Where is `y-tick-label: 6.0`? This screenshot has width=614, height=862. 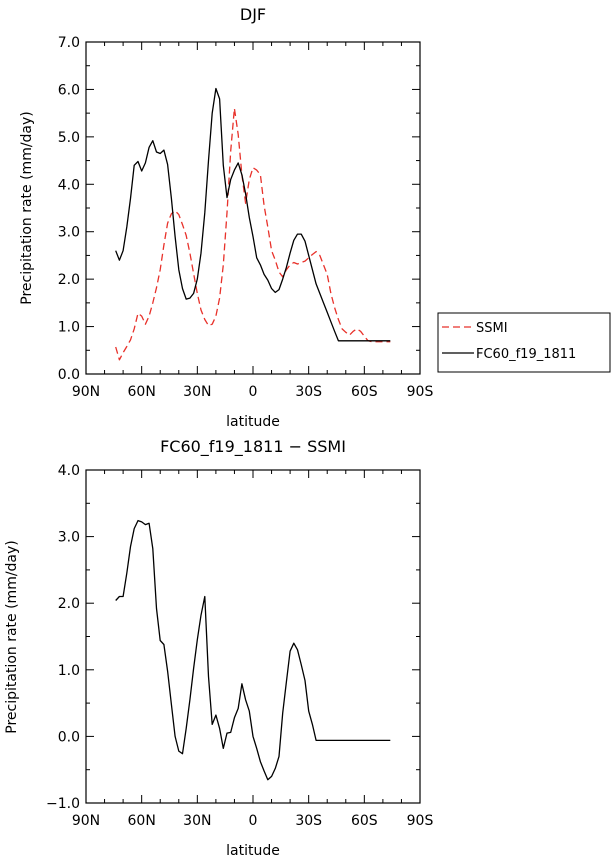
y-tick-label: 6.0 is located at coordinates (69, 90).